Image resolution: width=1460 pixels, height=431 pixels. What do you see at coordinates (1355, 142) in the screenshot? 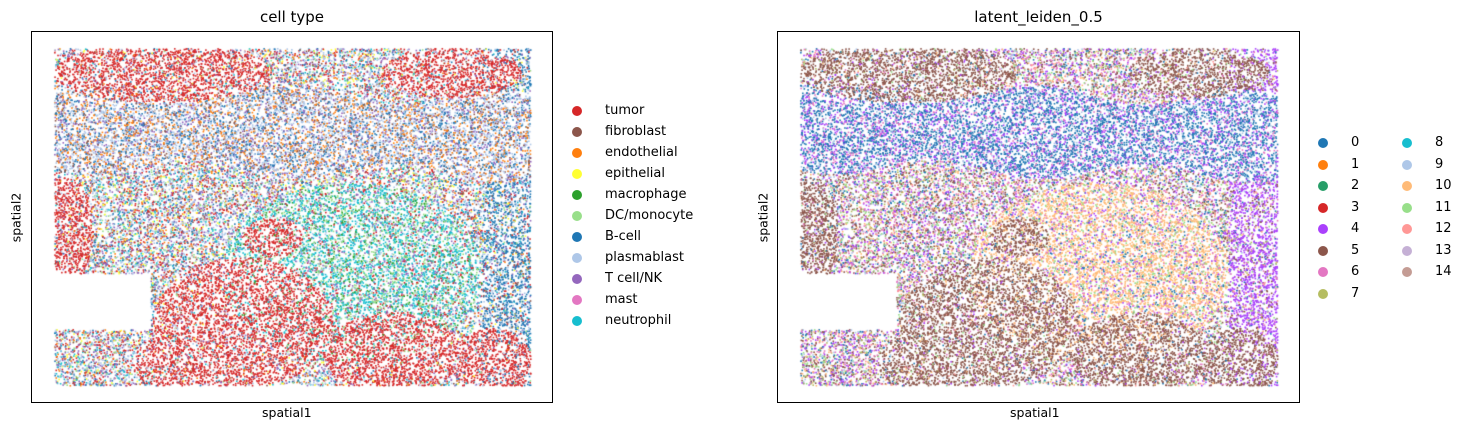
I see `legend-label: 0` at bounding box center [1355, 142].